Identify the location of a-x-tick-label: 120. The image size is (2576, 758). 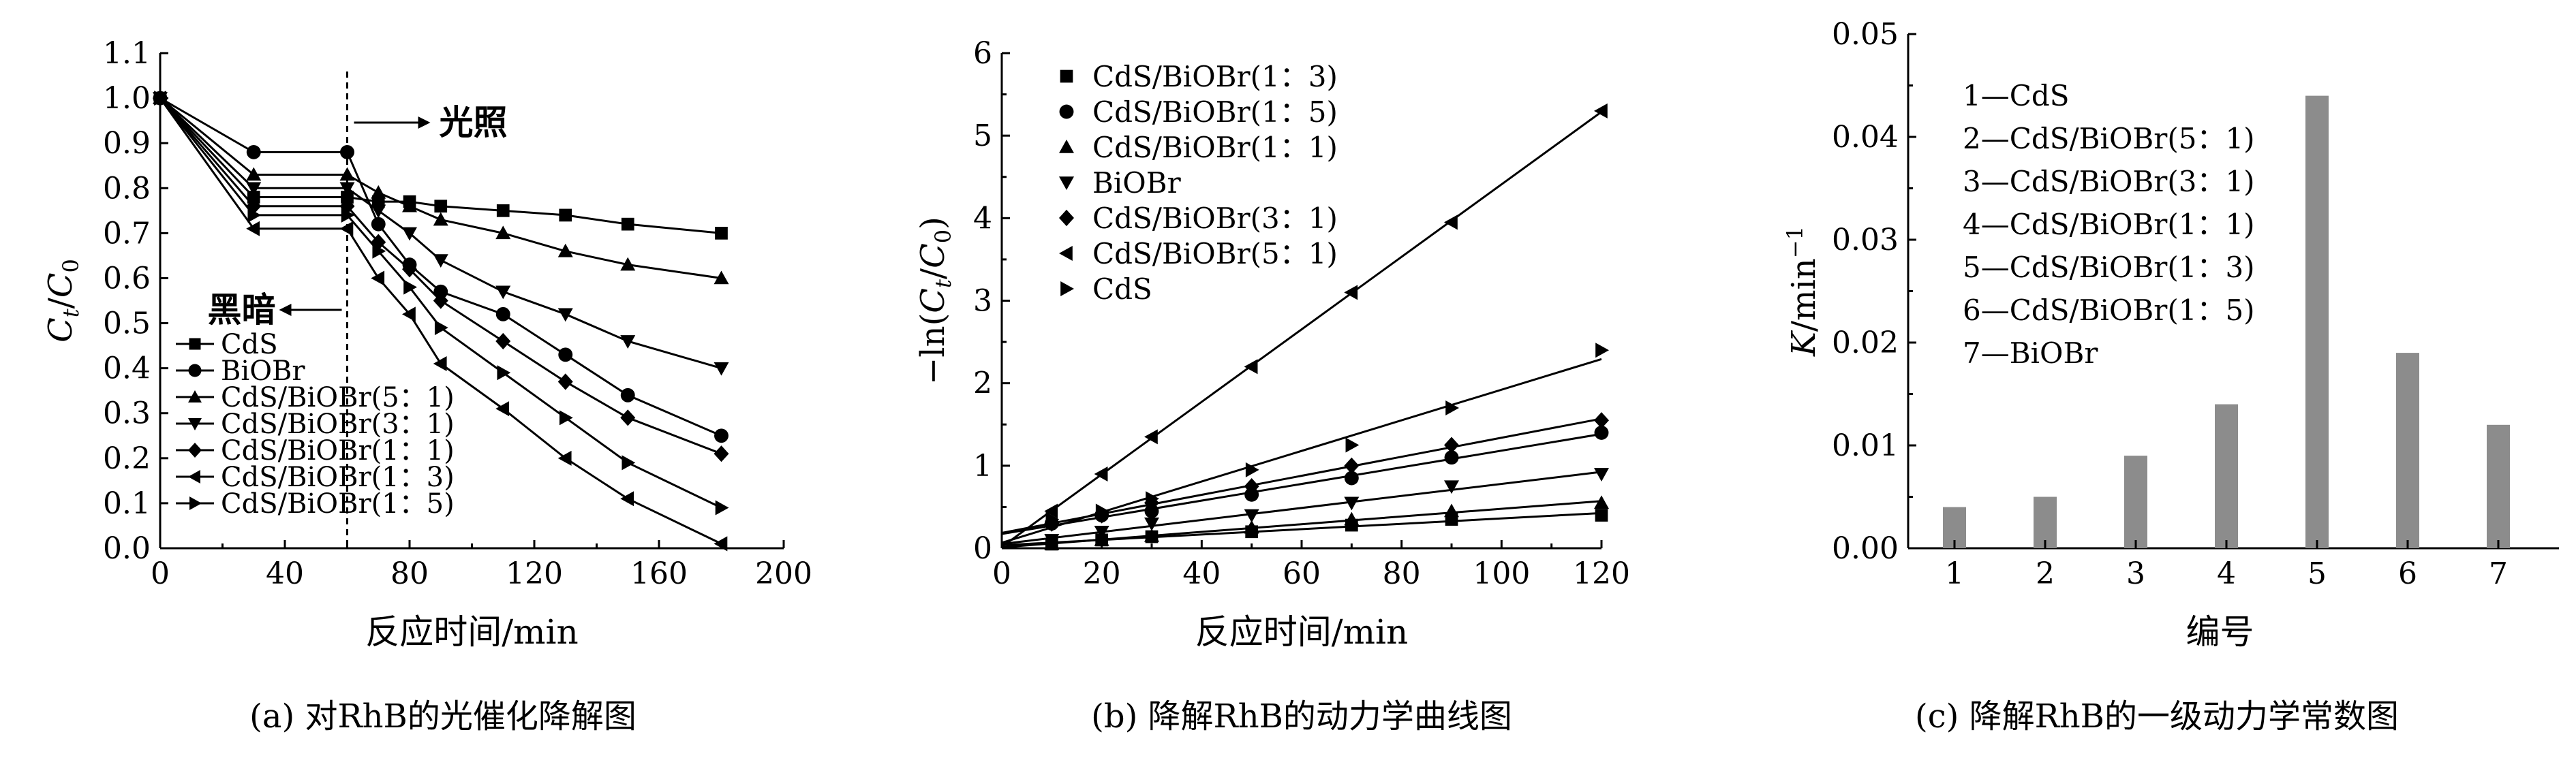
(534, 573).